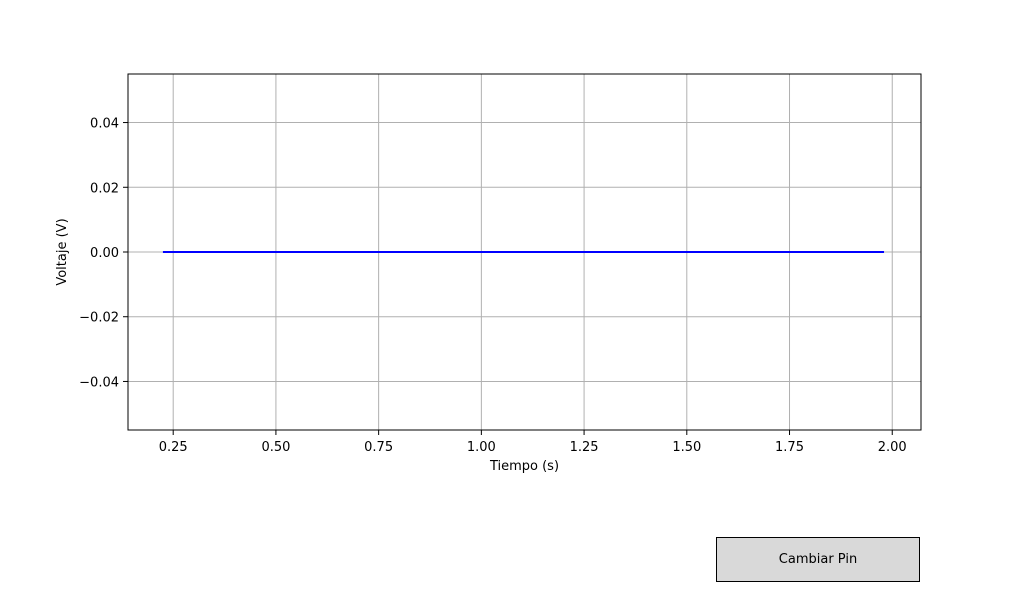 The width and height of the screenshot is (1023, 614). I want to click on y-tick-label: −0.04, so click(99, 382).